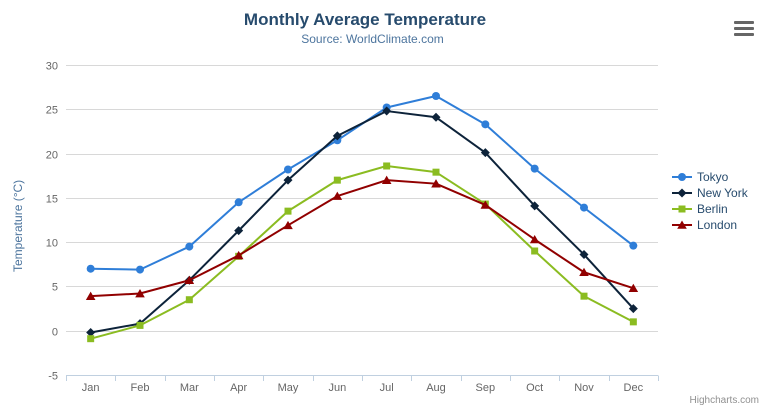  Describe the element at coordinates (722, 193) in the screenshot. I see `legend-label: New York` at that location.